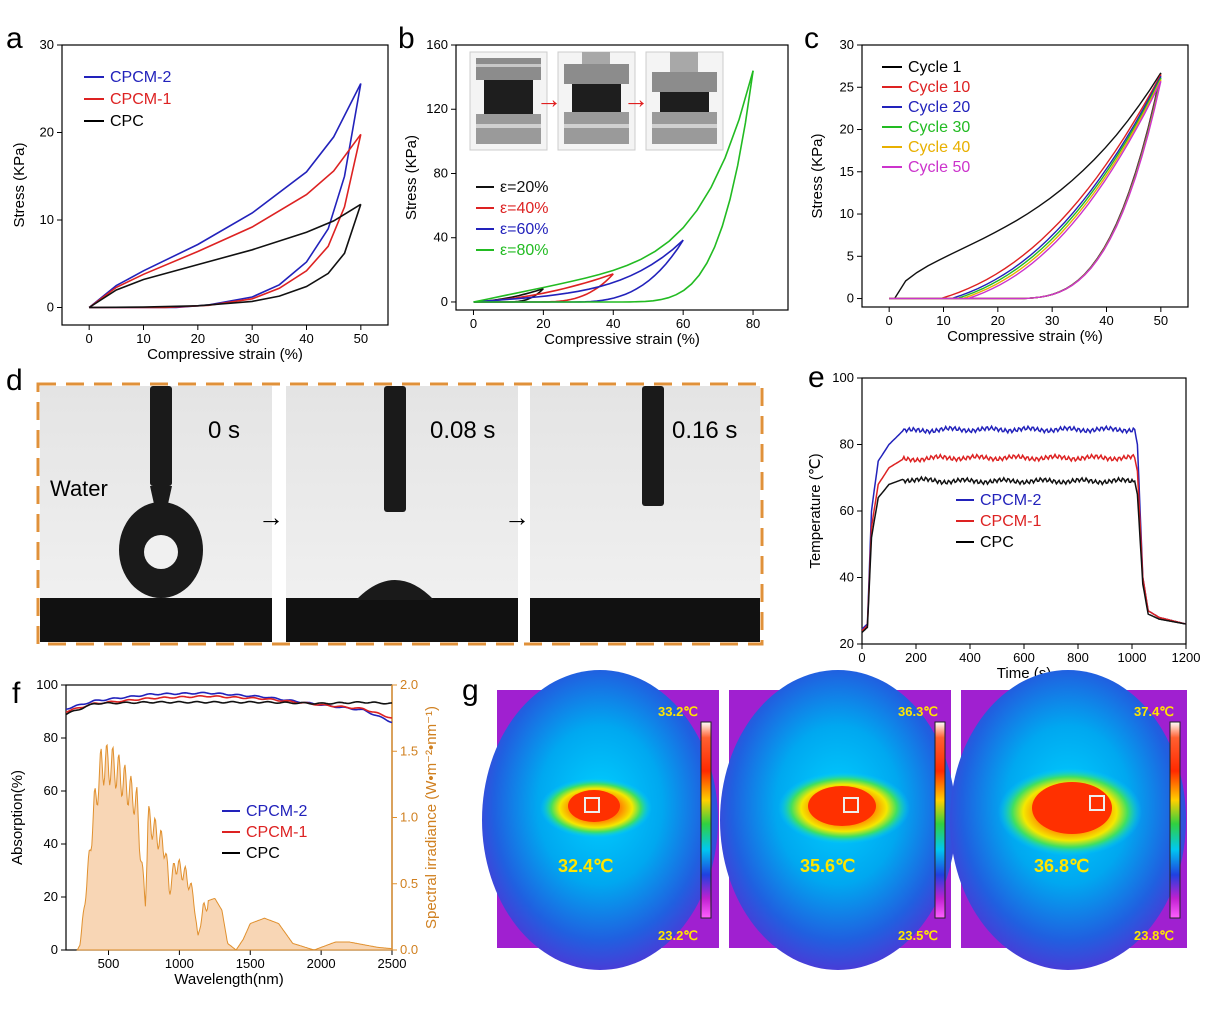 Image resolution: width=1212 pixels, height=1013 pixels. I want to click on y-tick-label: 100, so click(47, 684).